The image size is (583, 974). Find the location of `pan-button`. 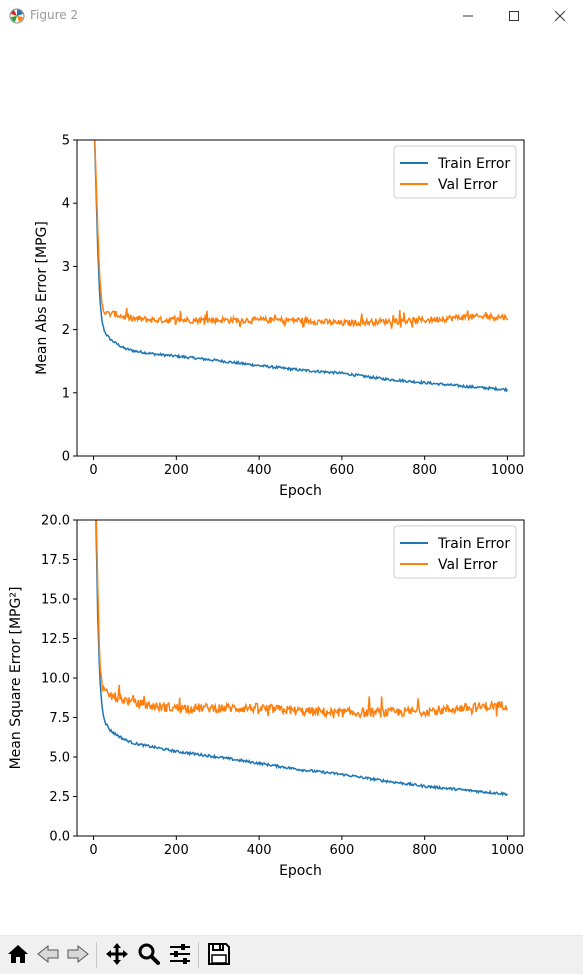

pan-button is located at coordinates (117, 954).